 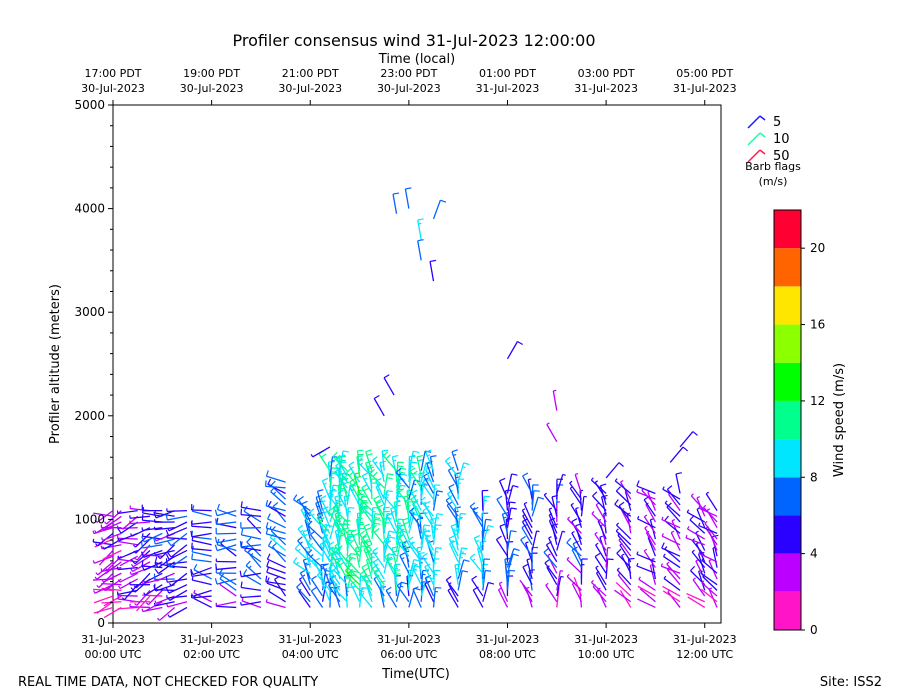 I want to click on top-tick-label-date: 31-Jul-2023, so click(x=606, y=88).